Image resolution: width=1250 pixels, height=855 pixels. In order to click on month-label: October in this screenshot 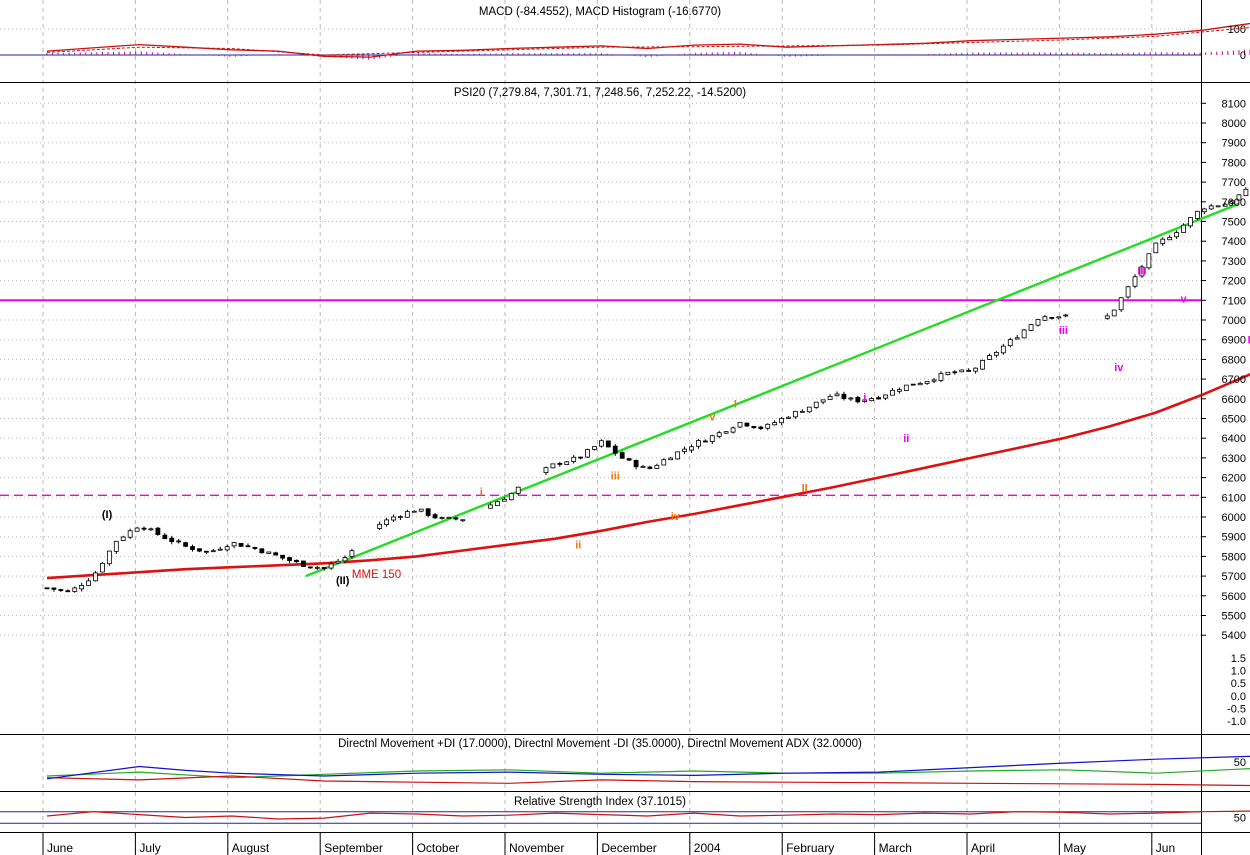, I will do `click(438, 848)`.